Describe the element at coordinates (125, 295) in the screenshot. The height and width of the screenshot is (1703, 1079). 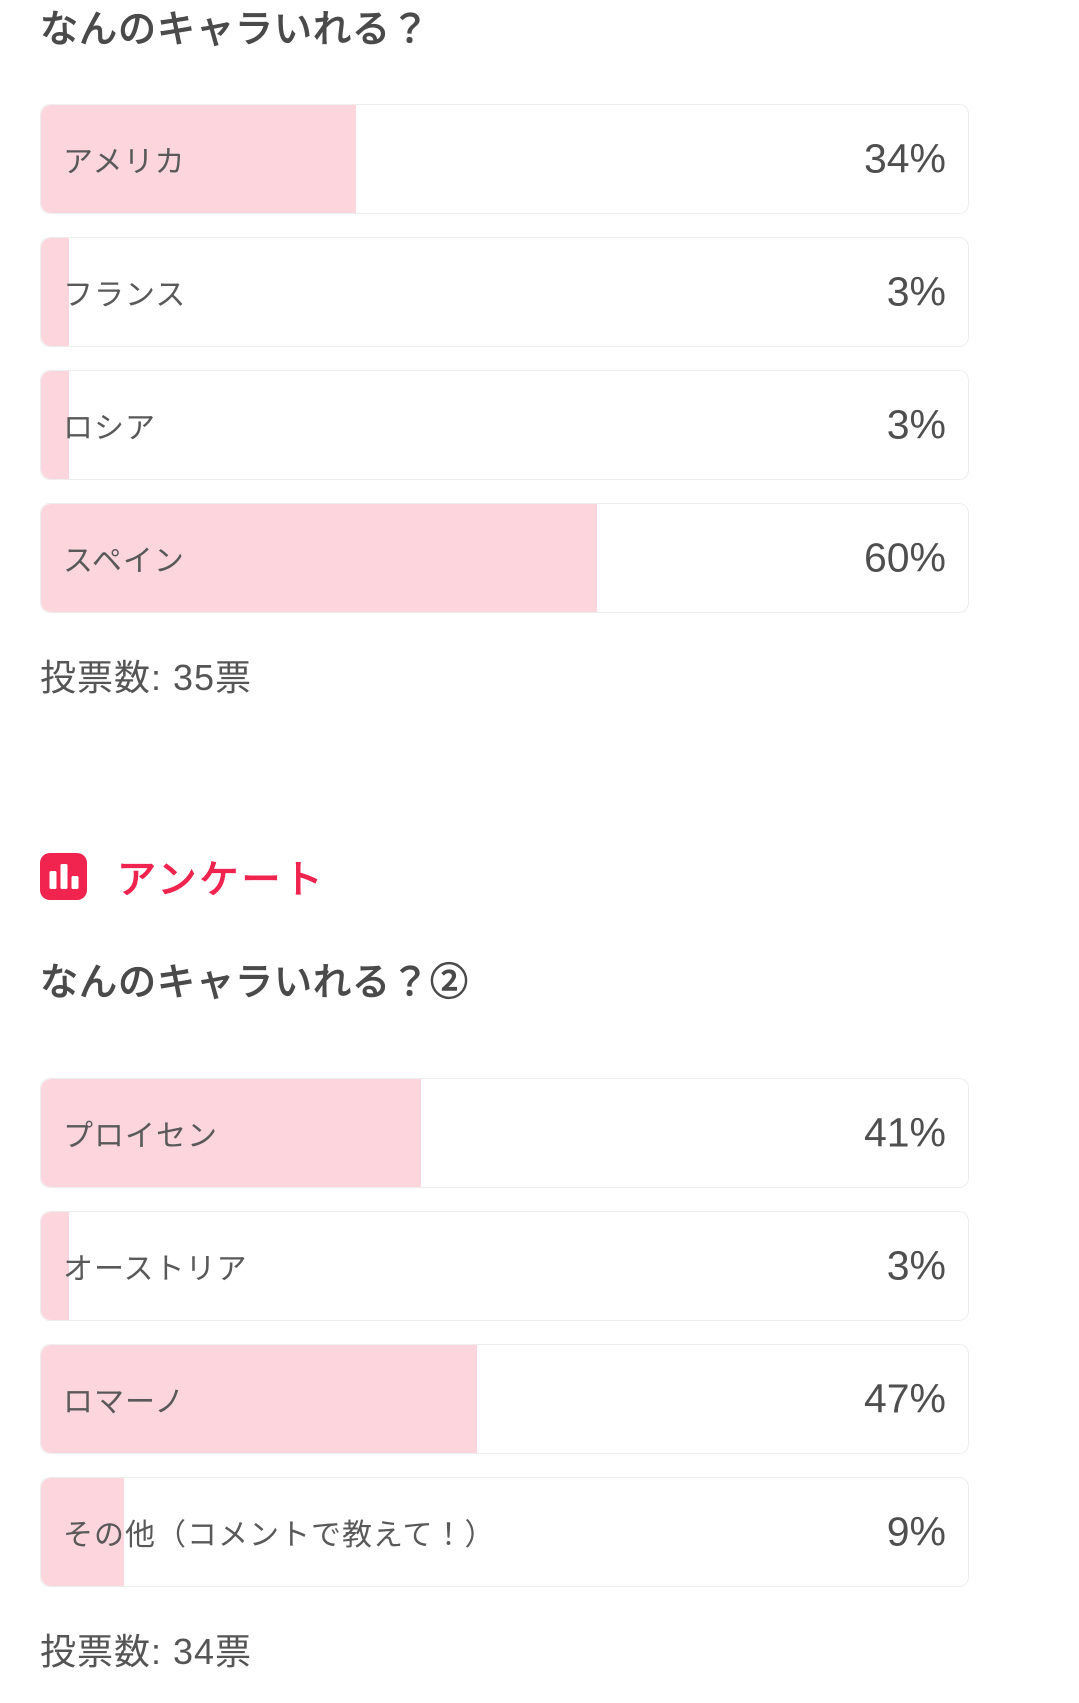
I see `poll-option-label: フランス` at that location.